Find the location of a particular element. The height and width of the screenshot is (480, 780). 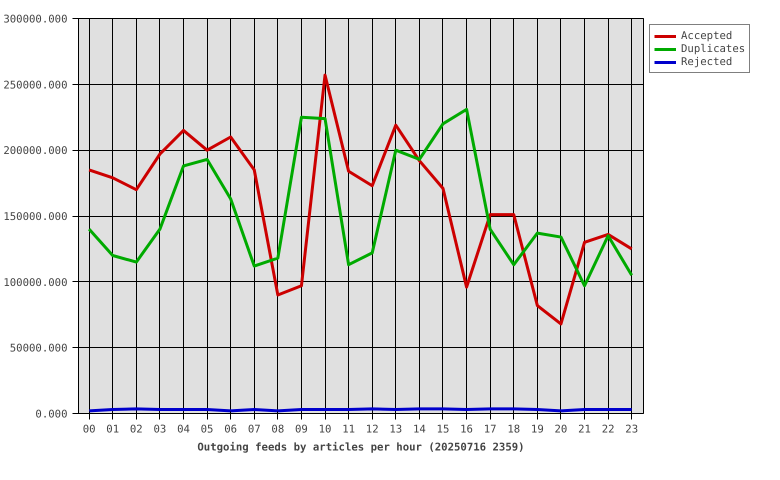

x-tick-label: 14 is located at coordinates (419, 429).